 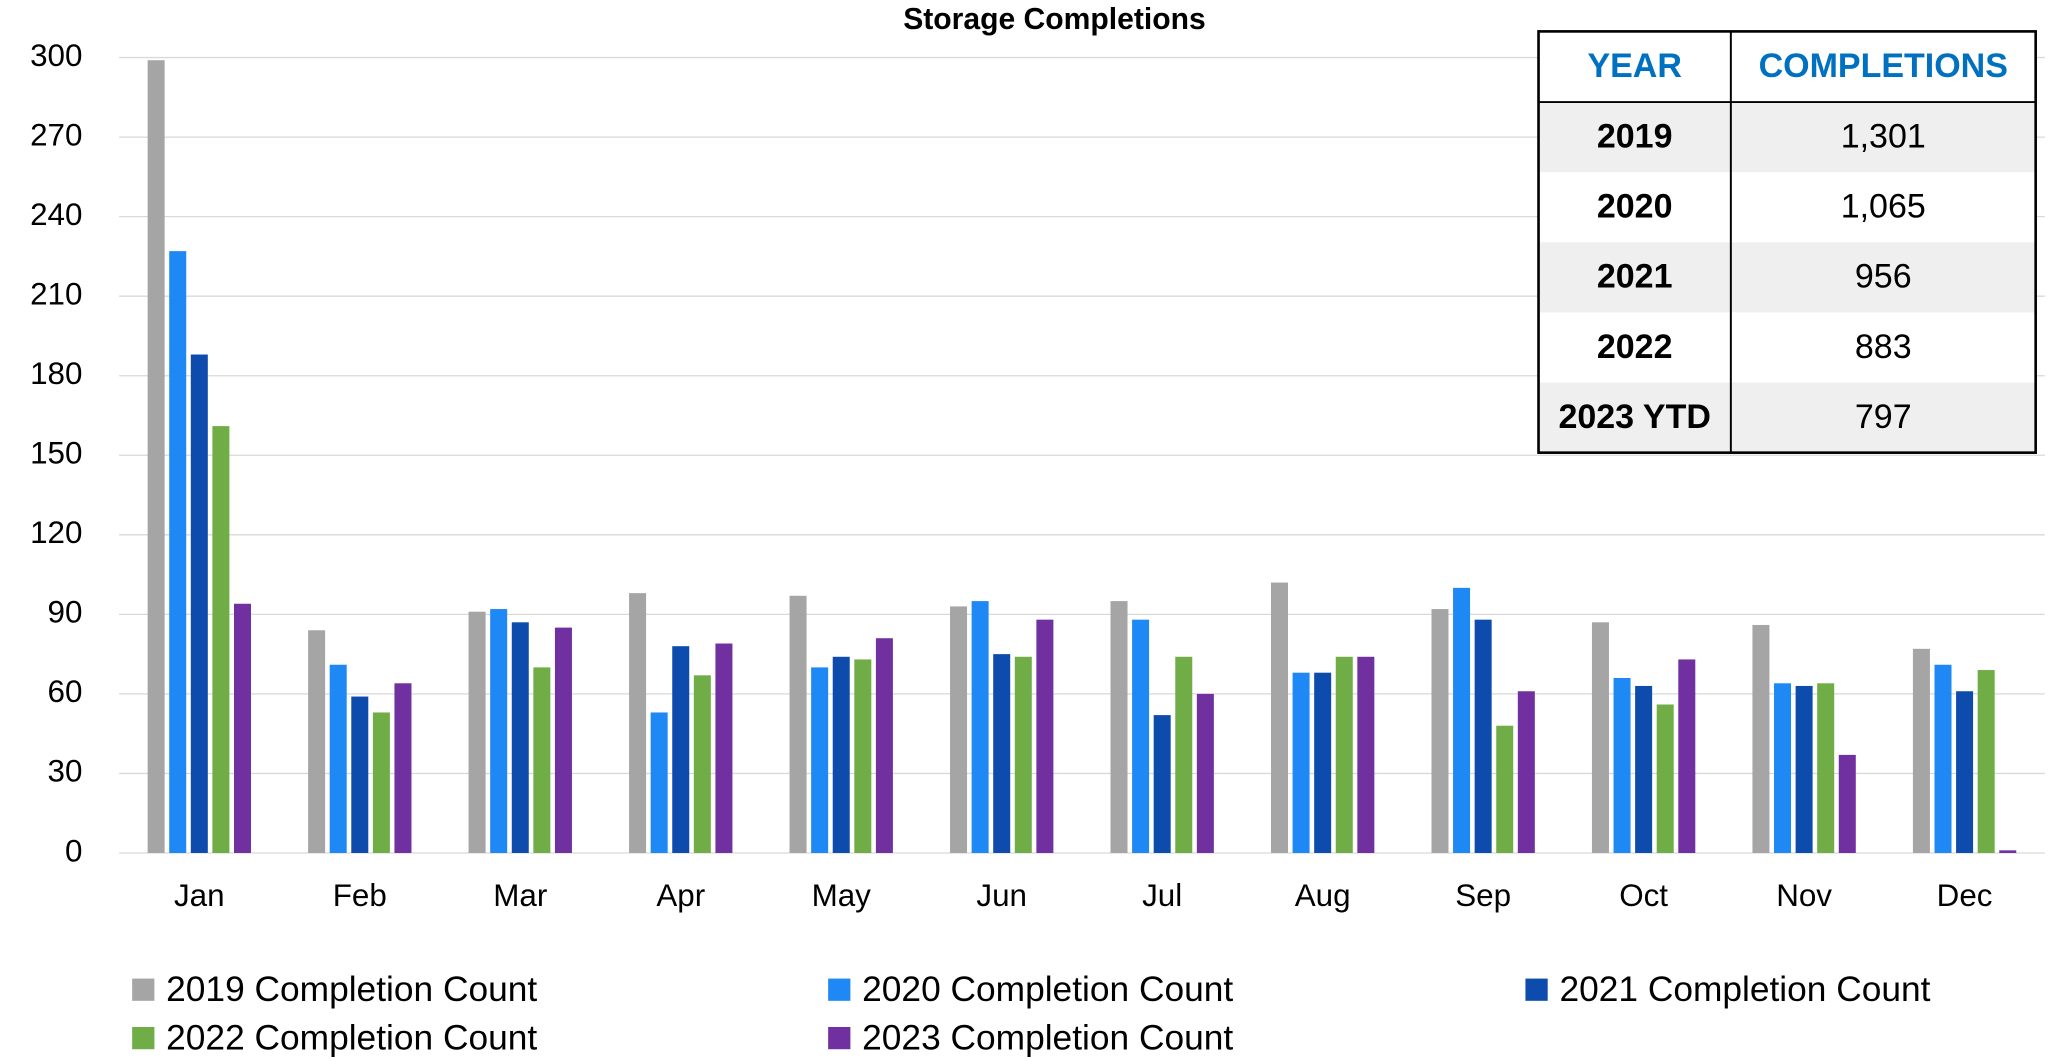 I want to click on y-tick-label: 270, so click(x=56, y=134).